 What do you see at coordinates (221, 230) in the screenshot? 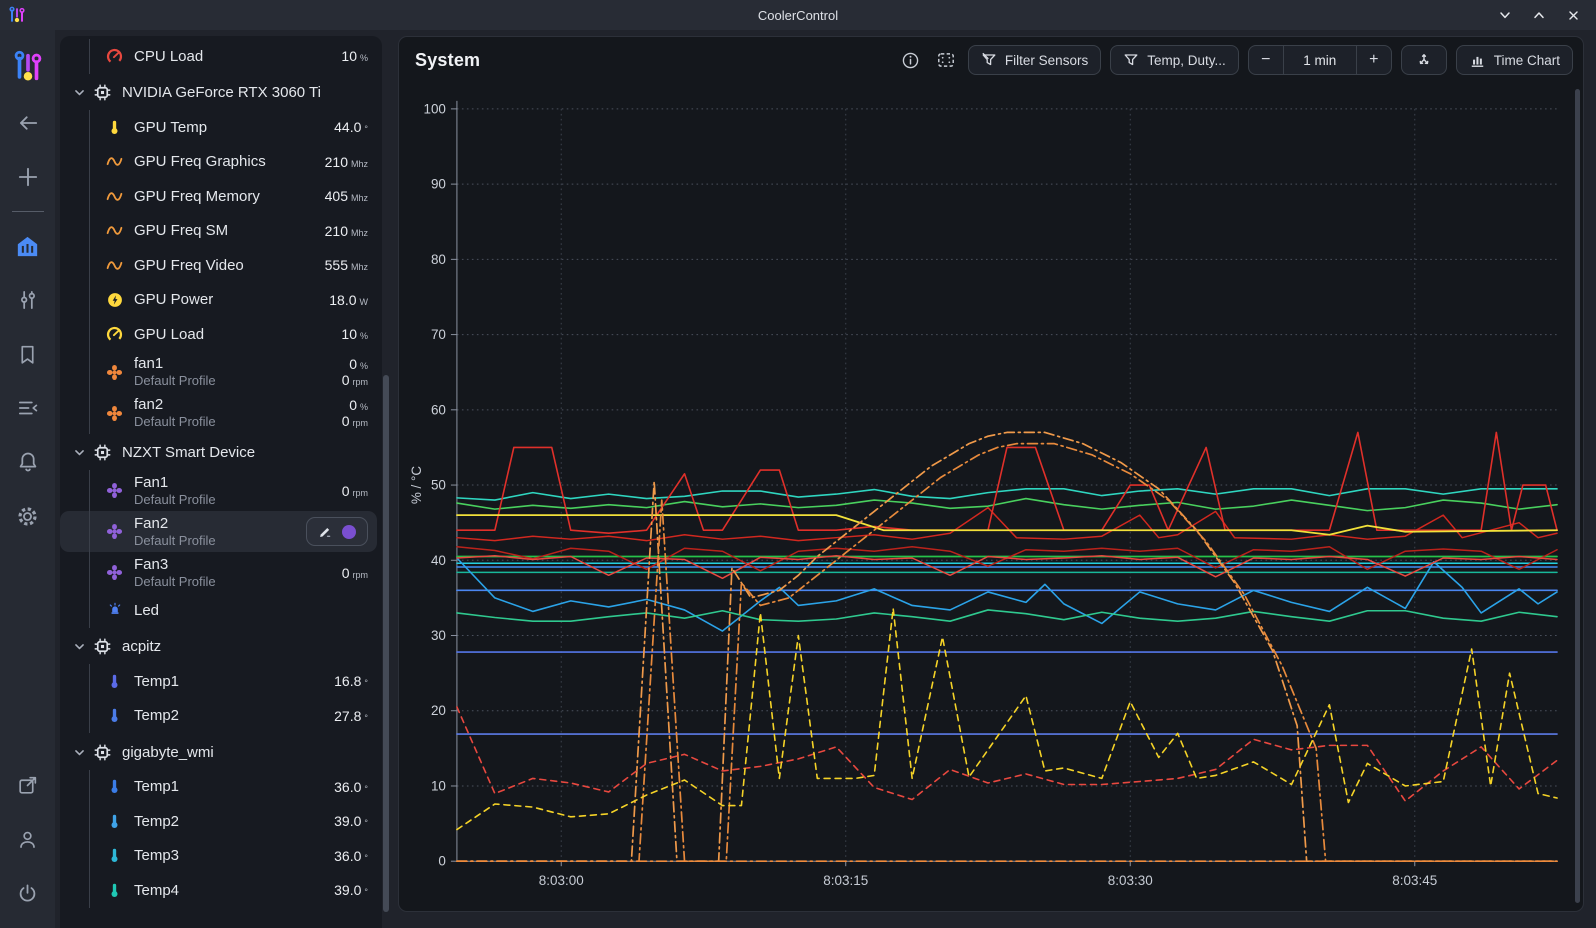
I see `sensor-row: GPU Freq SM 210 Mhz` at bounding box center [221, 230].